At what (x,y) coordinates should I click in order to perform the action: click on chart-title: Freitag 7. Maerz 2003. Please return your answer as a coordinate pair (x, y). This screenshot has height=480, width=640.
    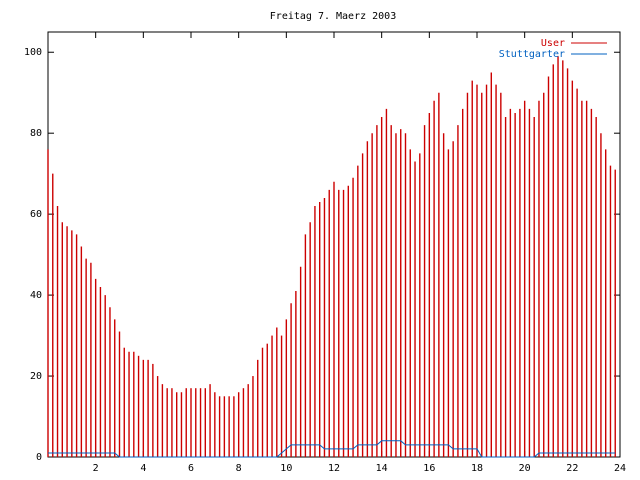
    Looking at the image, I should click on (333, 16).